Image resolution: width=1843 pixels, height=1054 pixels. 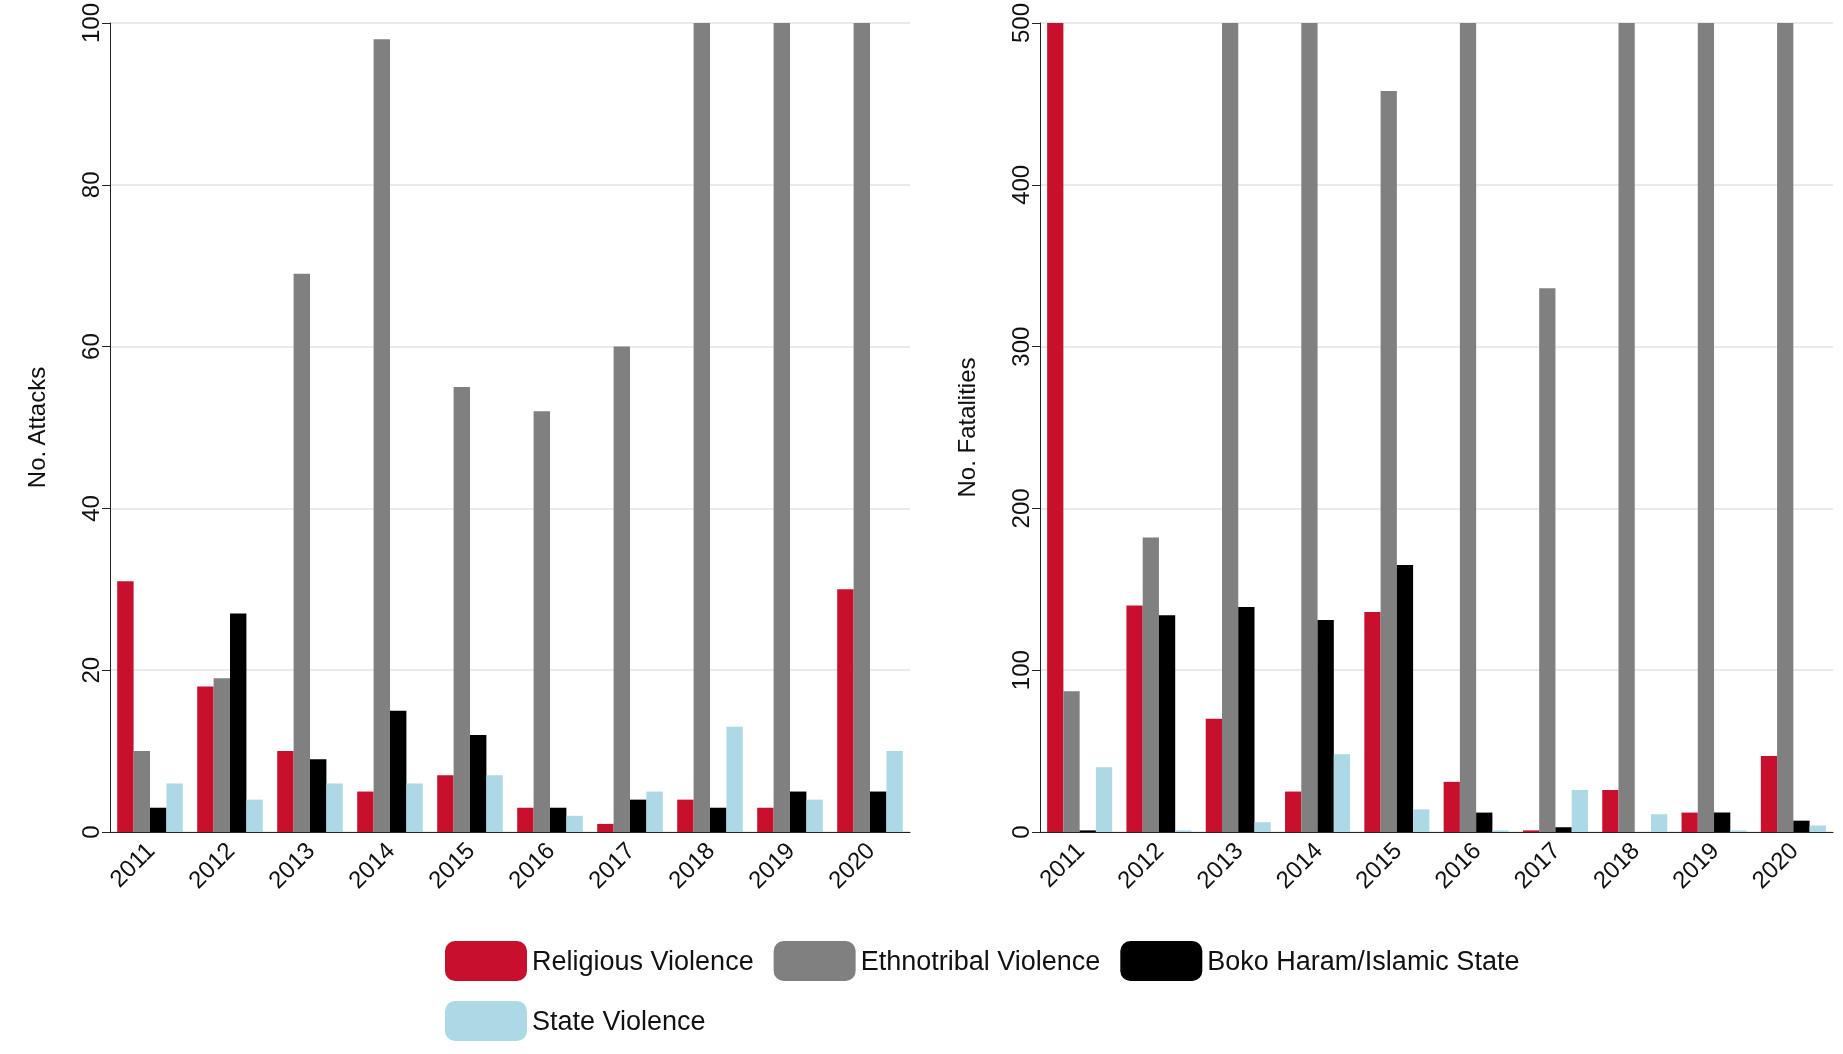 What do you see at coordinates (1363, 961) in the screenshot?
I see `legend-label: Boko Haram/Islamic State` at bounding box center [1363, 961].